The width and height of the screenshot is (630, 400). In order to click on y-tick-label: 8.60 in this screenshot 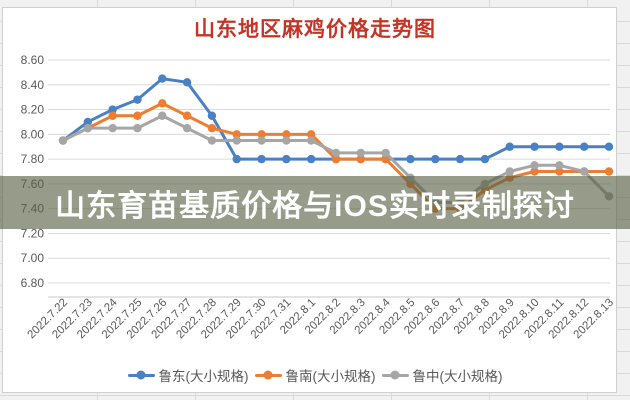, I will do `click(33, 60)`.